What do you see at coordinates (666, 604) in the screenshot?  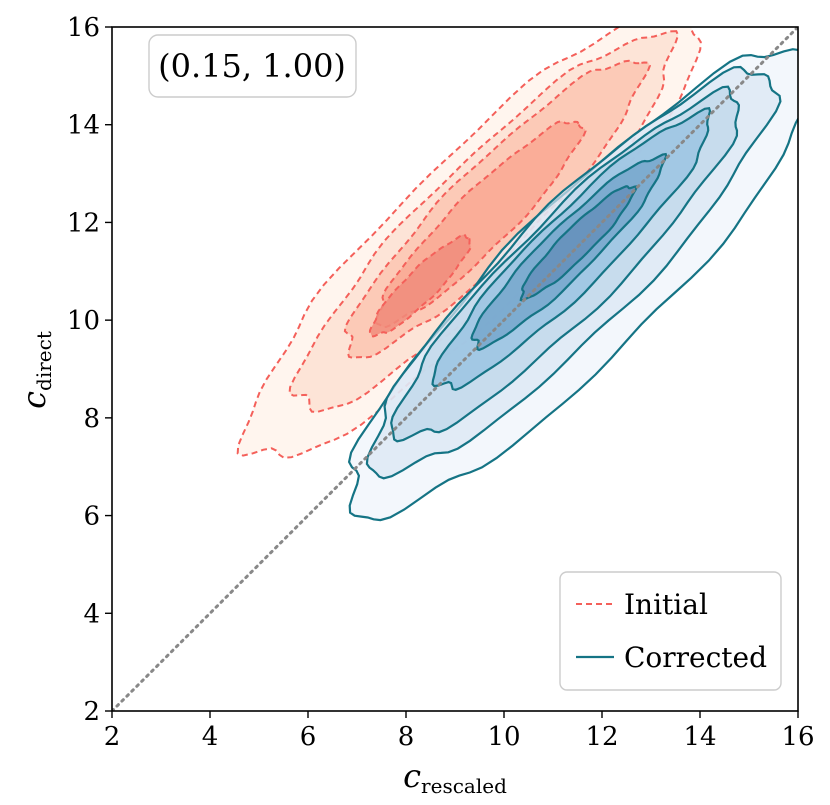 I see `legend-label-initial: Initial` at bounding box center [666, 604].